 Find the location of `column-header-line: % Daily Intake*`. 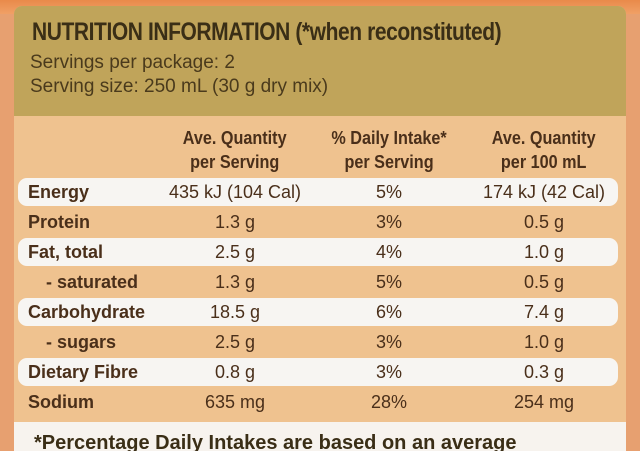

column-header-line: % Daily Intake* is located at coordinates (389, 138).